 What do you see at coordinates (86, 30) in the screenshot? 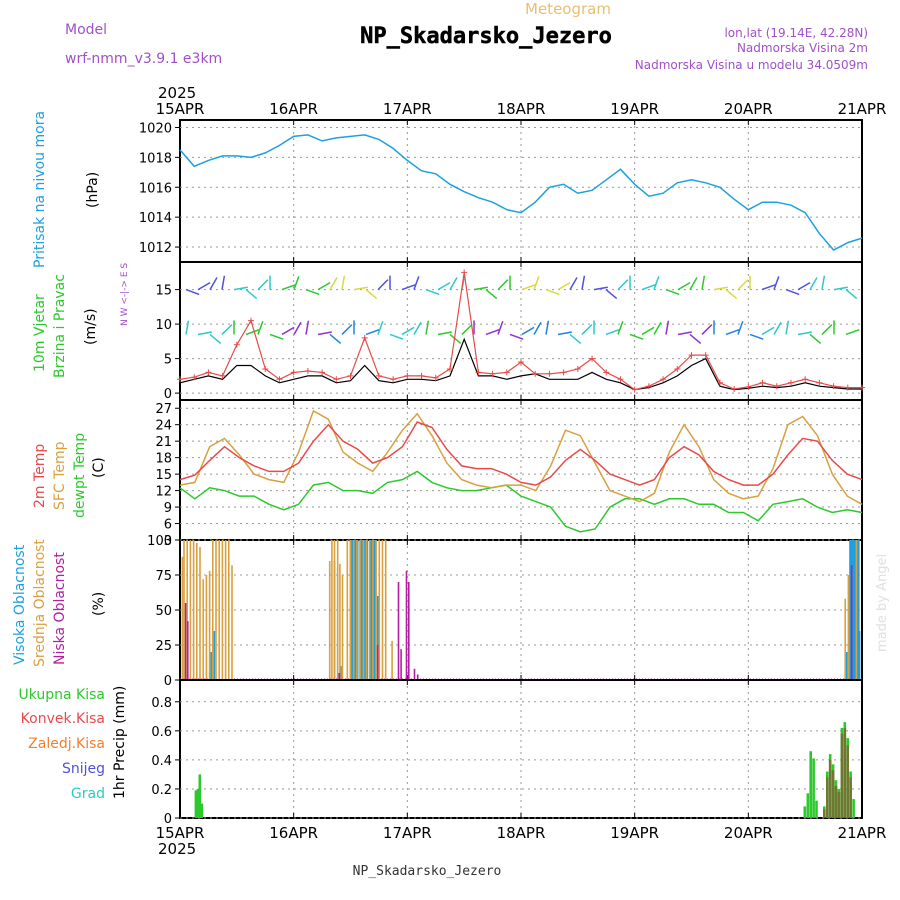
I see `model-label: Model` at bounding box center [86, 30].